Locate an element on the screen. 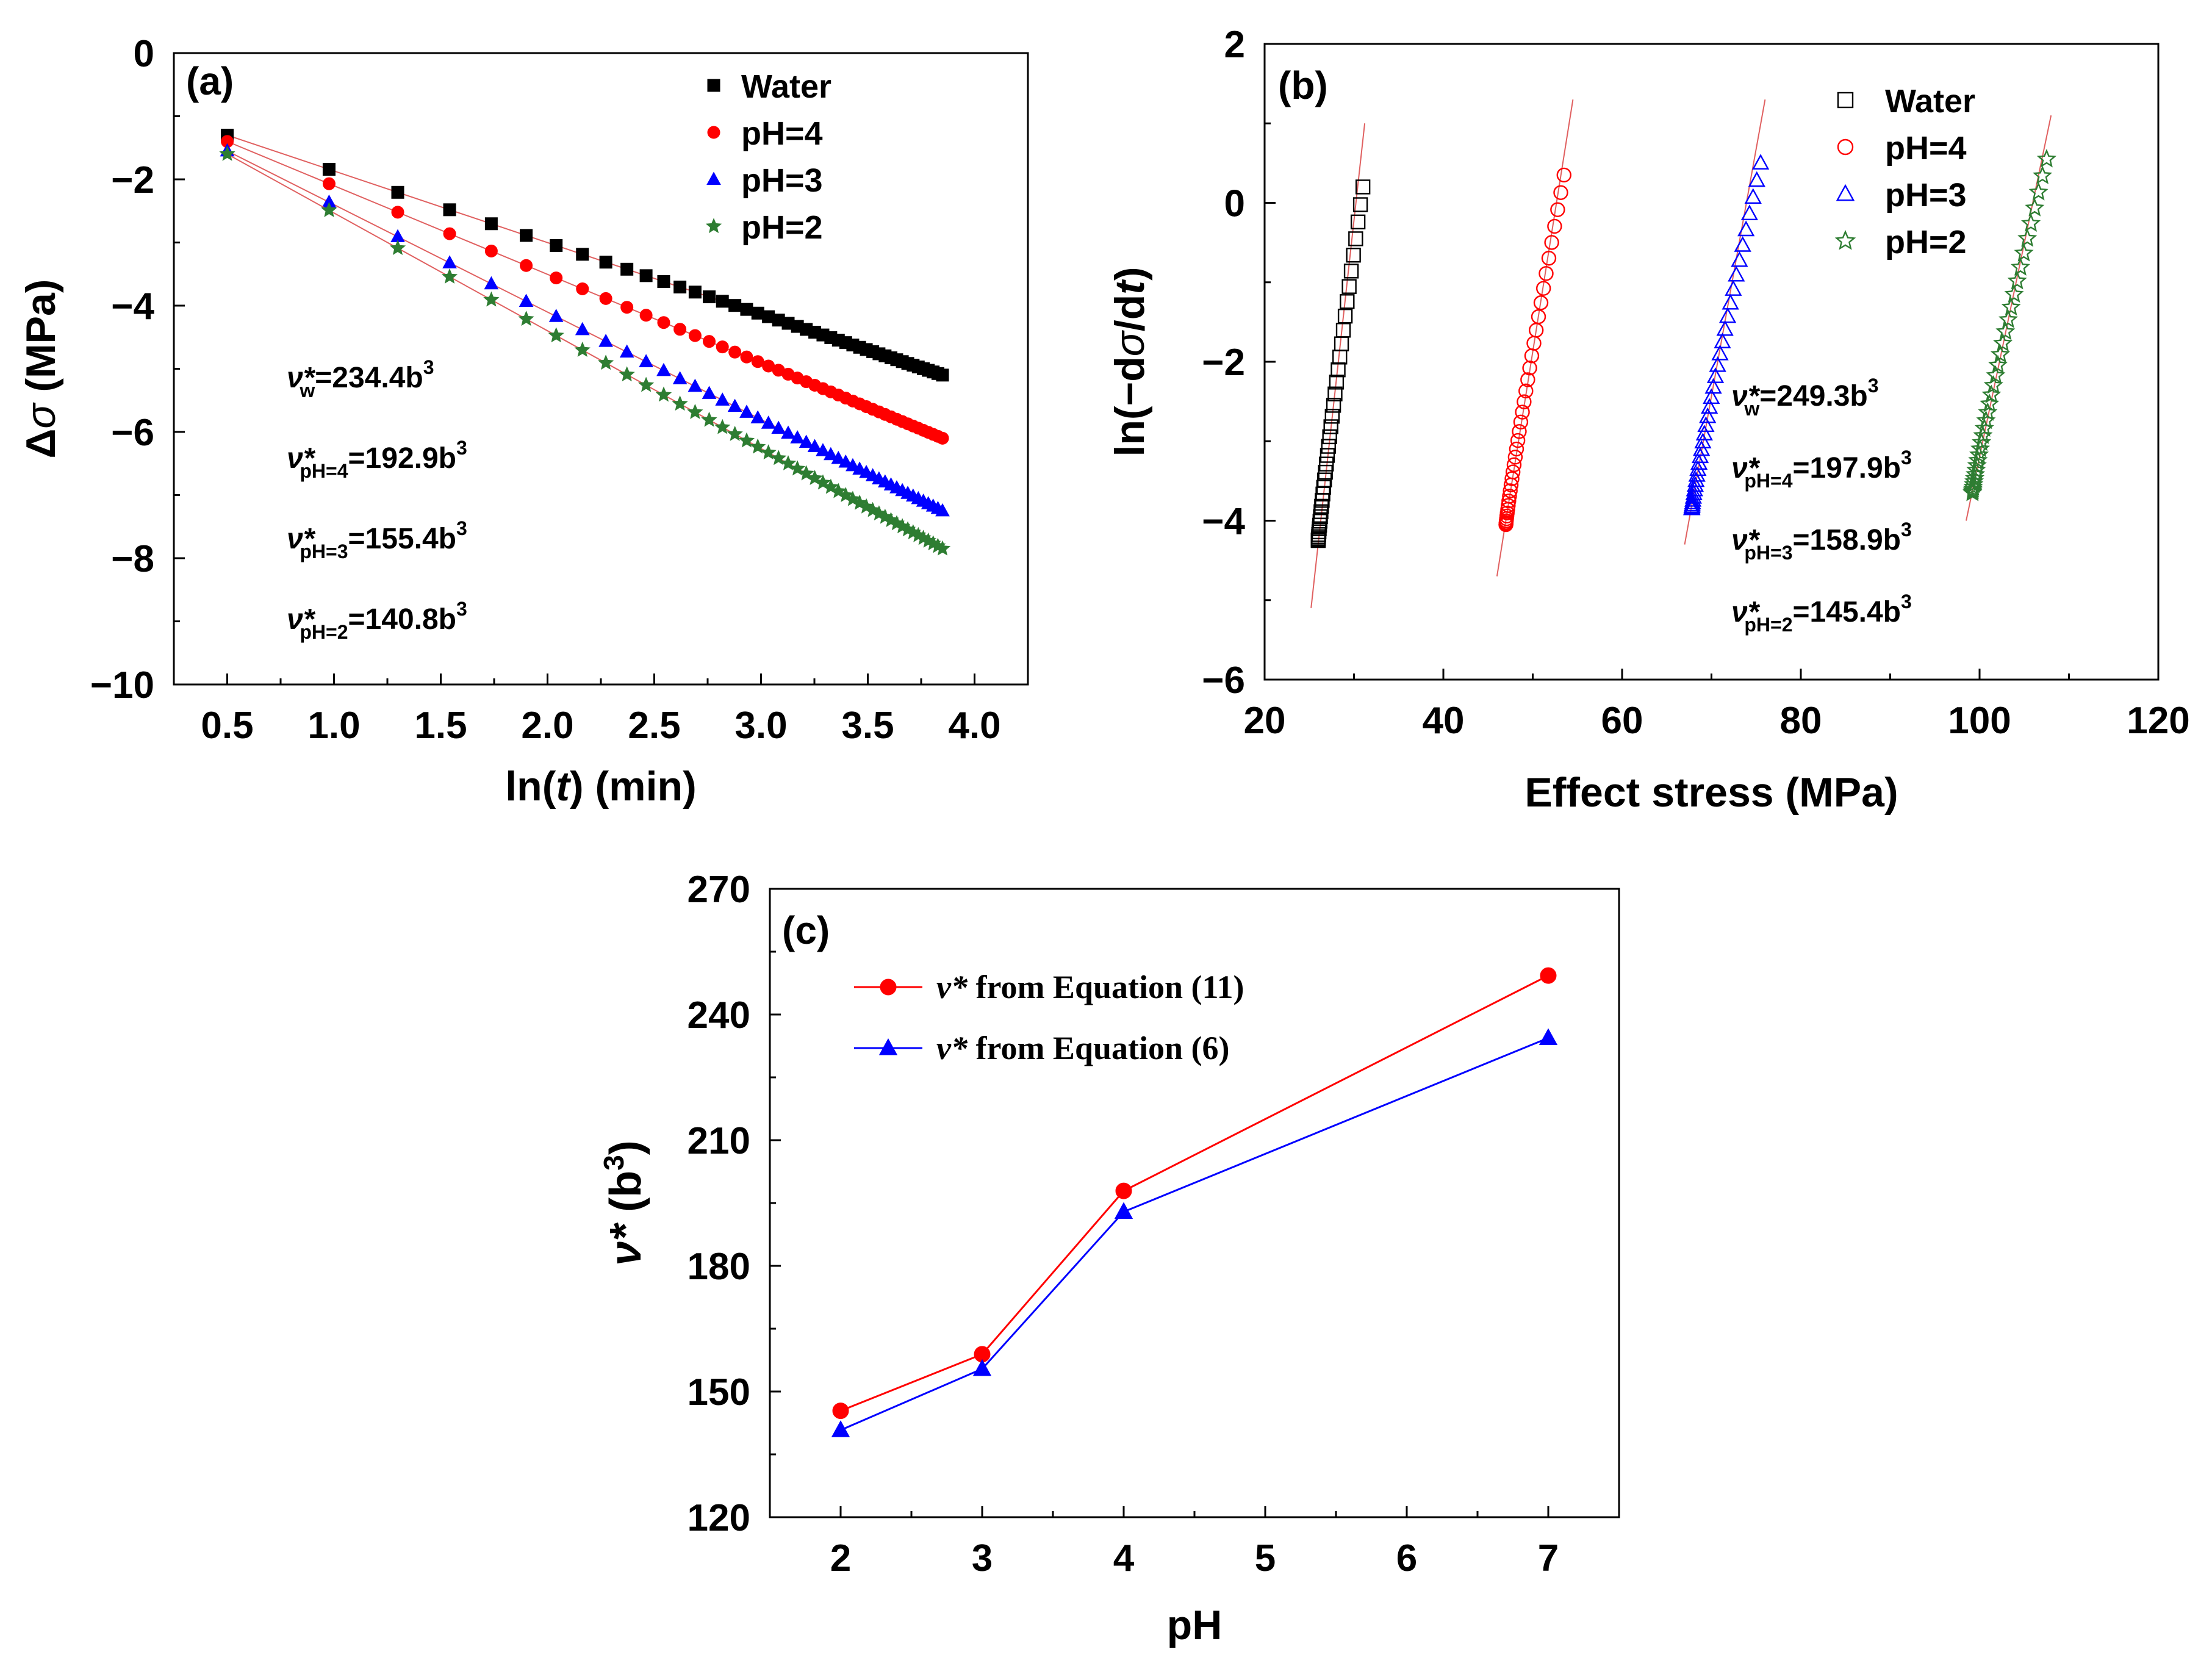 Image resolution: width=2212 pixels, height=1663 pixels. x-tick-label: 40 is located at coordinates (1444, 721).